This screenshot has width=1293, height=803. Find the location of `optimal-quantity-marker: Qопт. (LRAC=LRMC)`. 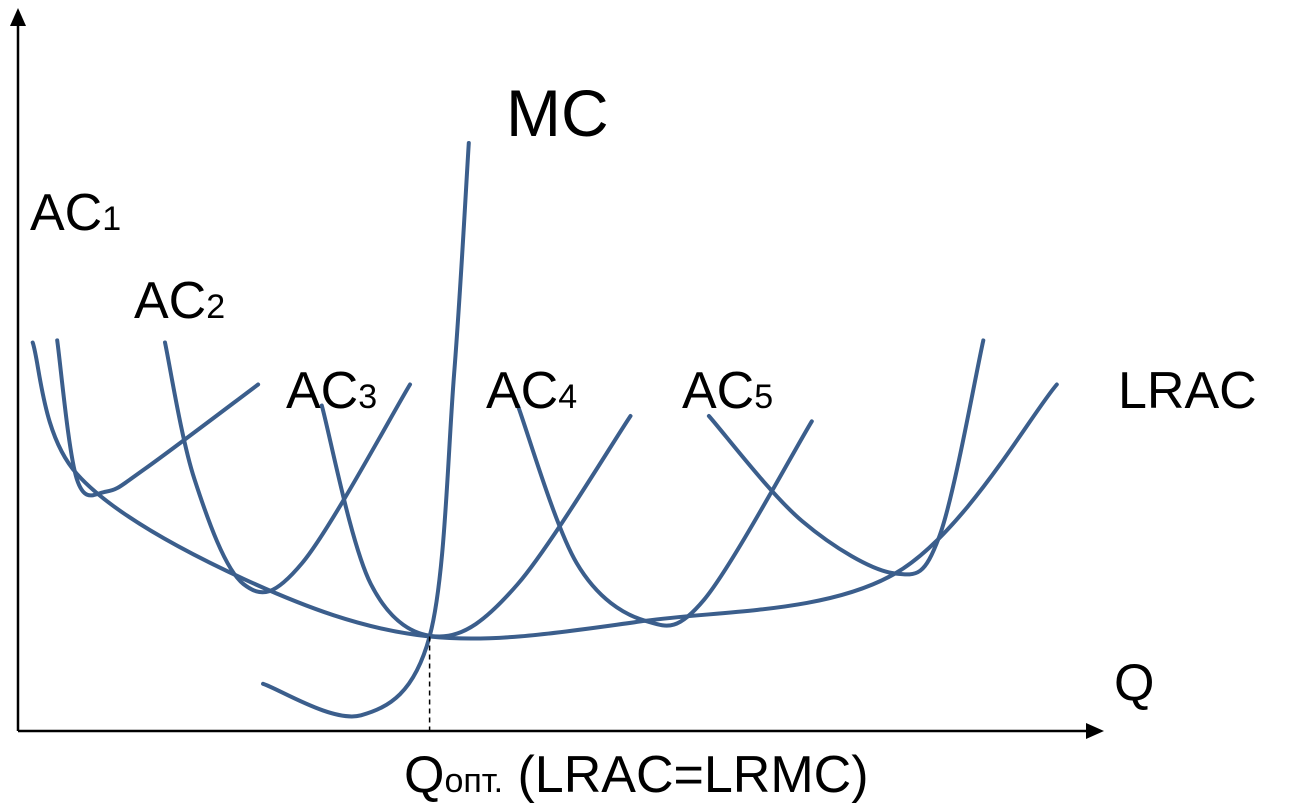

optimal-quantity-marker: Qопт. (LRAC=LRMC) is located at coordinates (636, 719).